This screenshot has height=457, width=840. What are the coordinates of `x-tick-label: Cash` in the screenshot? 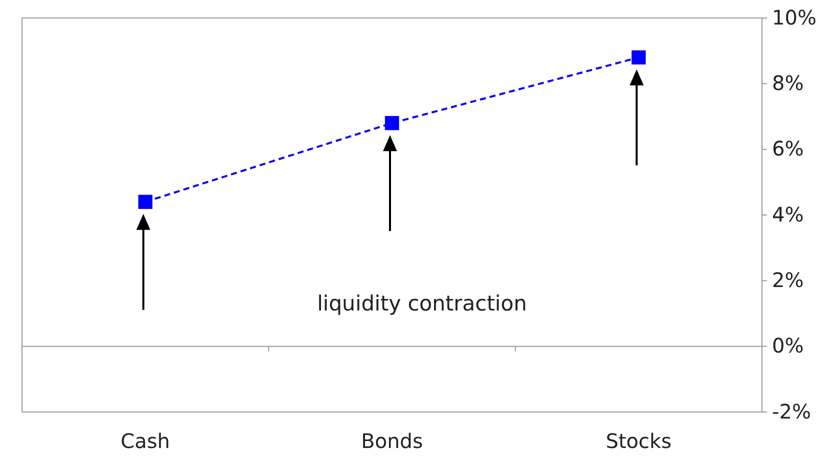 It's located at (145, 441).